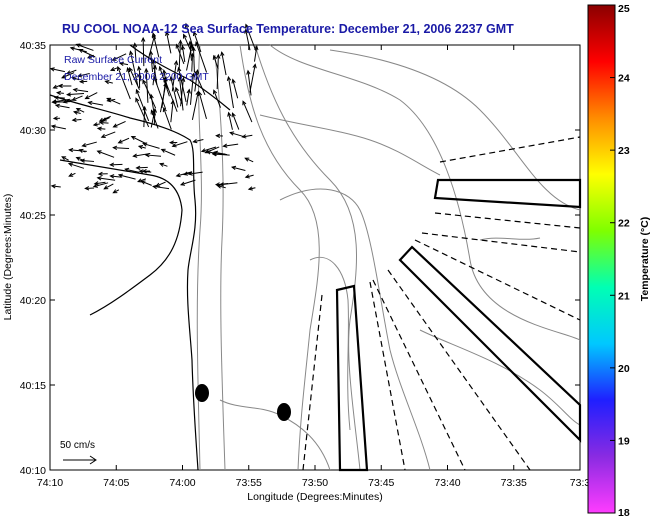 Image resolution: width=651 pixels, height=518 pixels. I want to click on colorbar-tick-label: 18, so click(624, 512).